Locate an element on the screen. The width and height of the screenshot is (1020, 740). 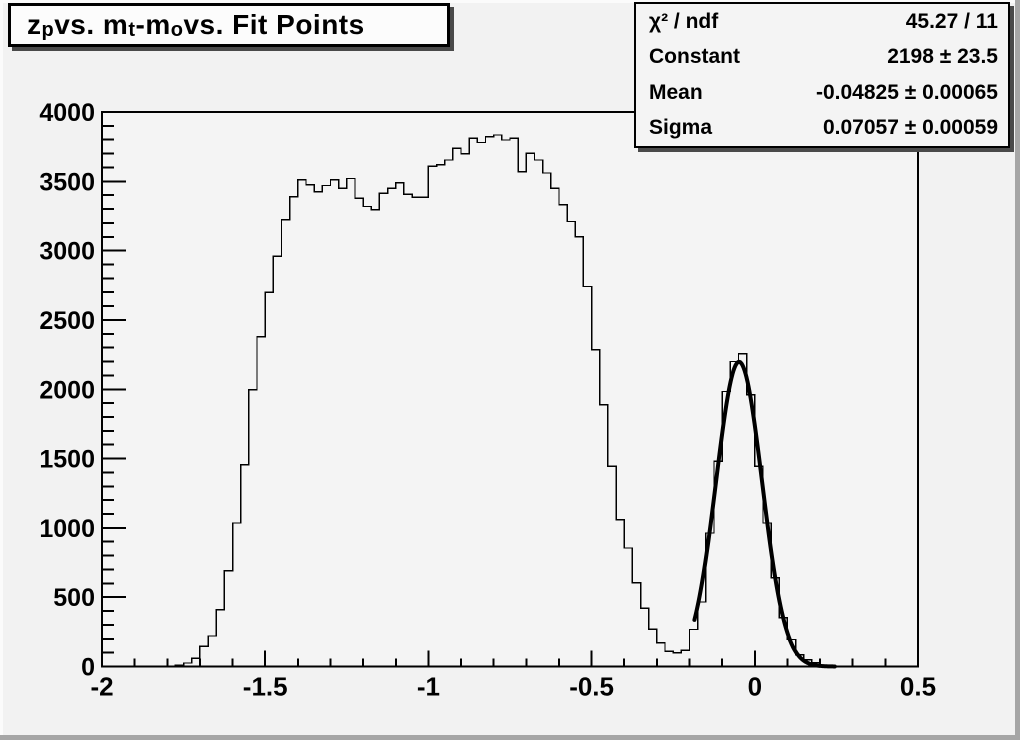
stats-label-sigma: Sigma is located at coordinates (681, 128).